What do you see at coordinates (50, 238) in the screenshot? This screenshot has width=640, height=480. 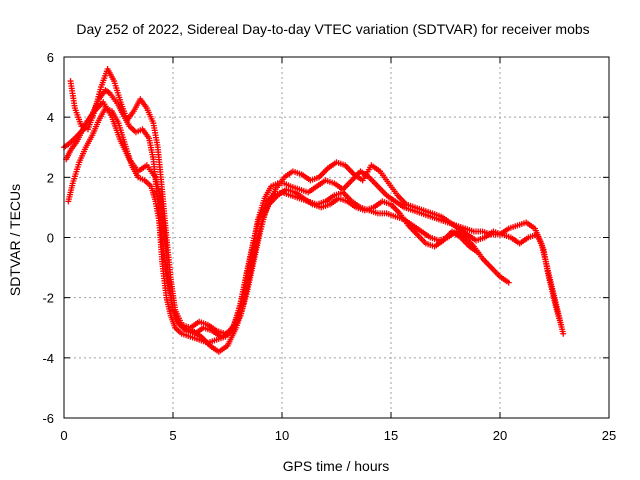 I see `y-tick-label: 0` at bounding box center [50, 238].